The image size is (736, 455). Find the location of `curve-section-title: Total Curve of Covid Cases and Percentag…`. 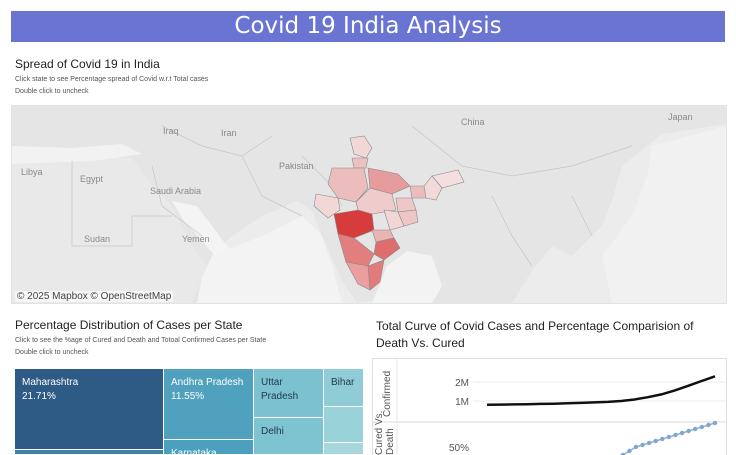

curve-section-title: Total Curve of Covid Cases and Percentag… is located at coordinates (535, 335).